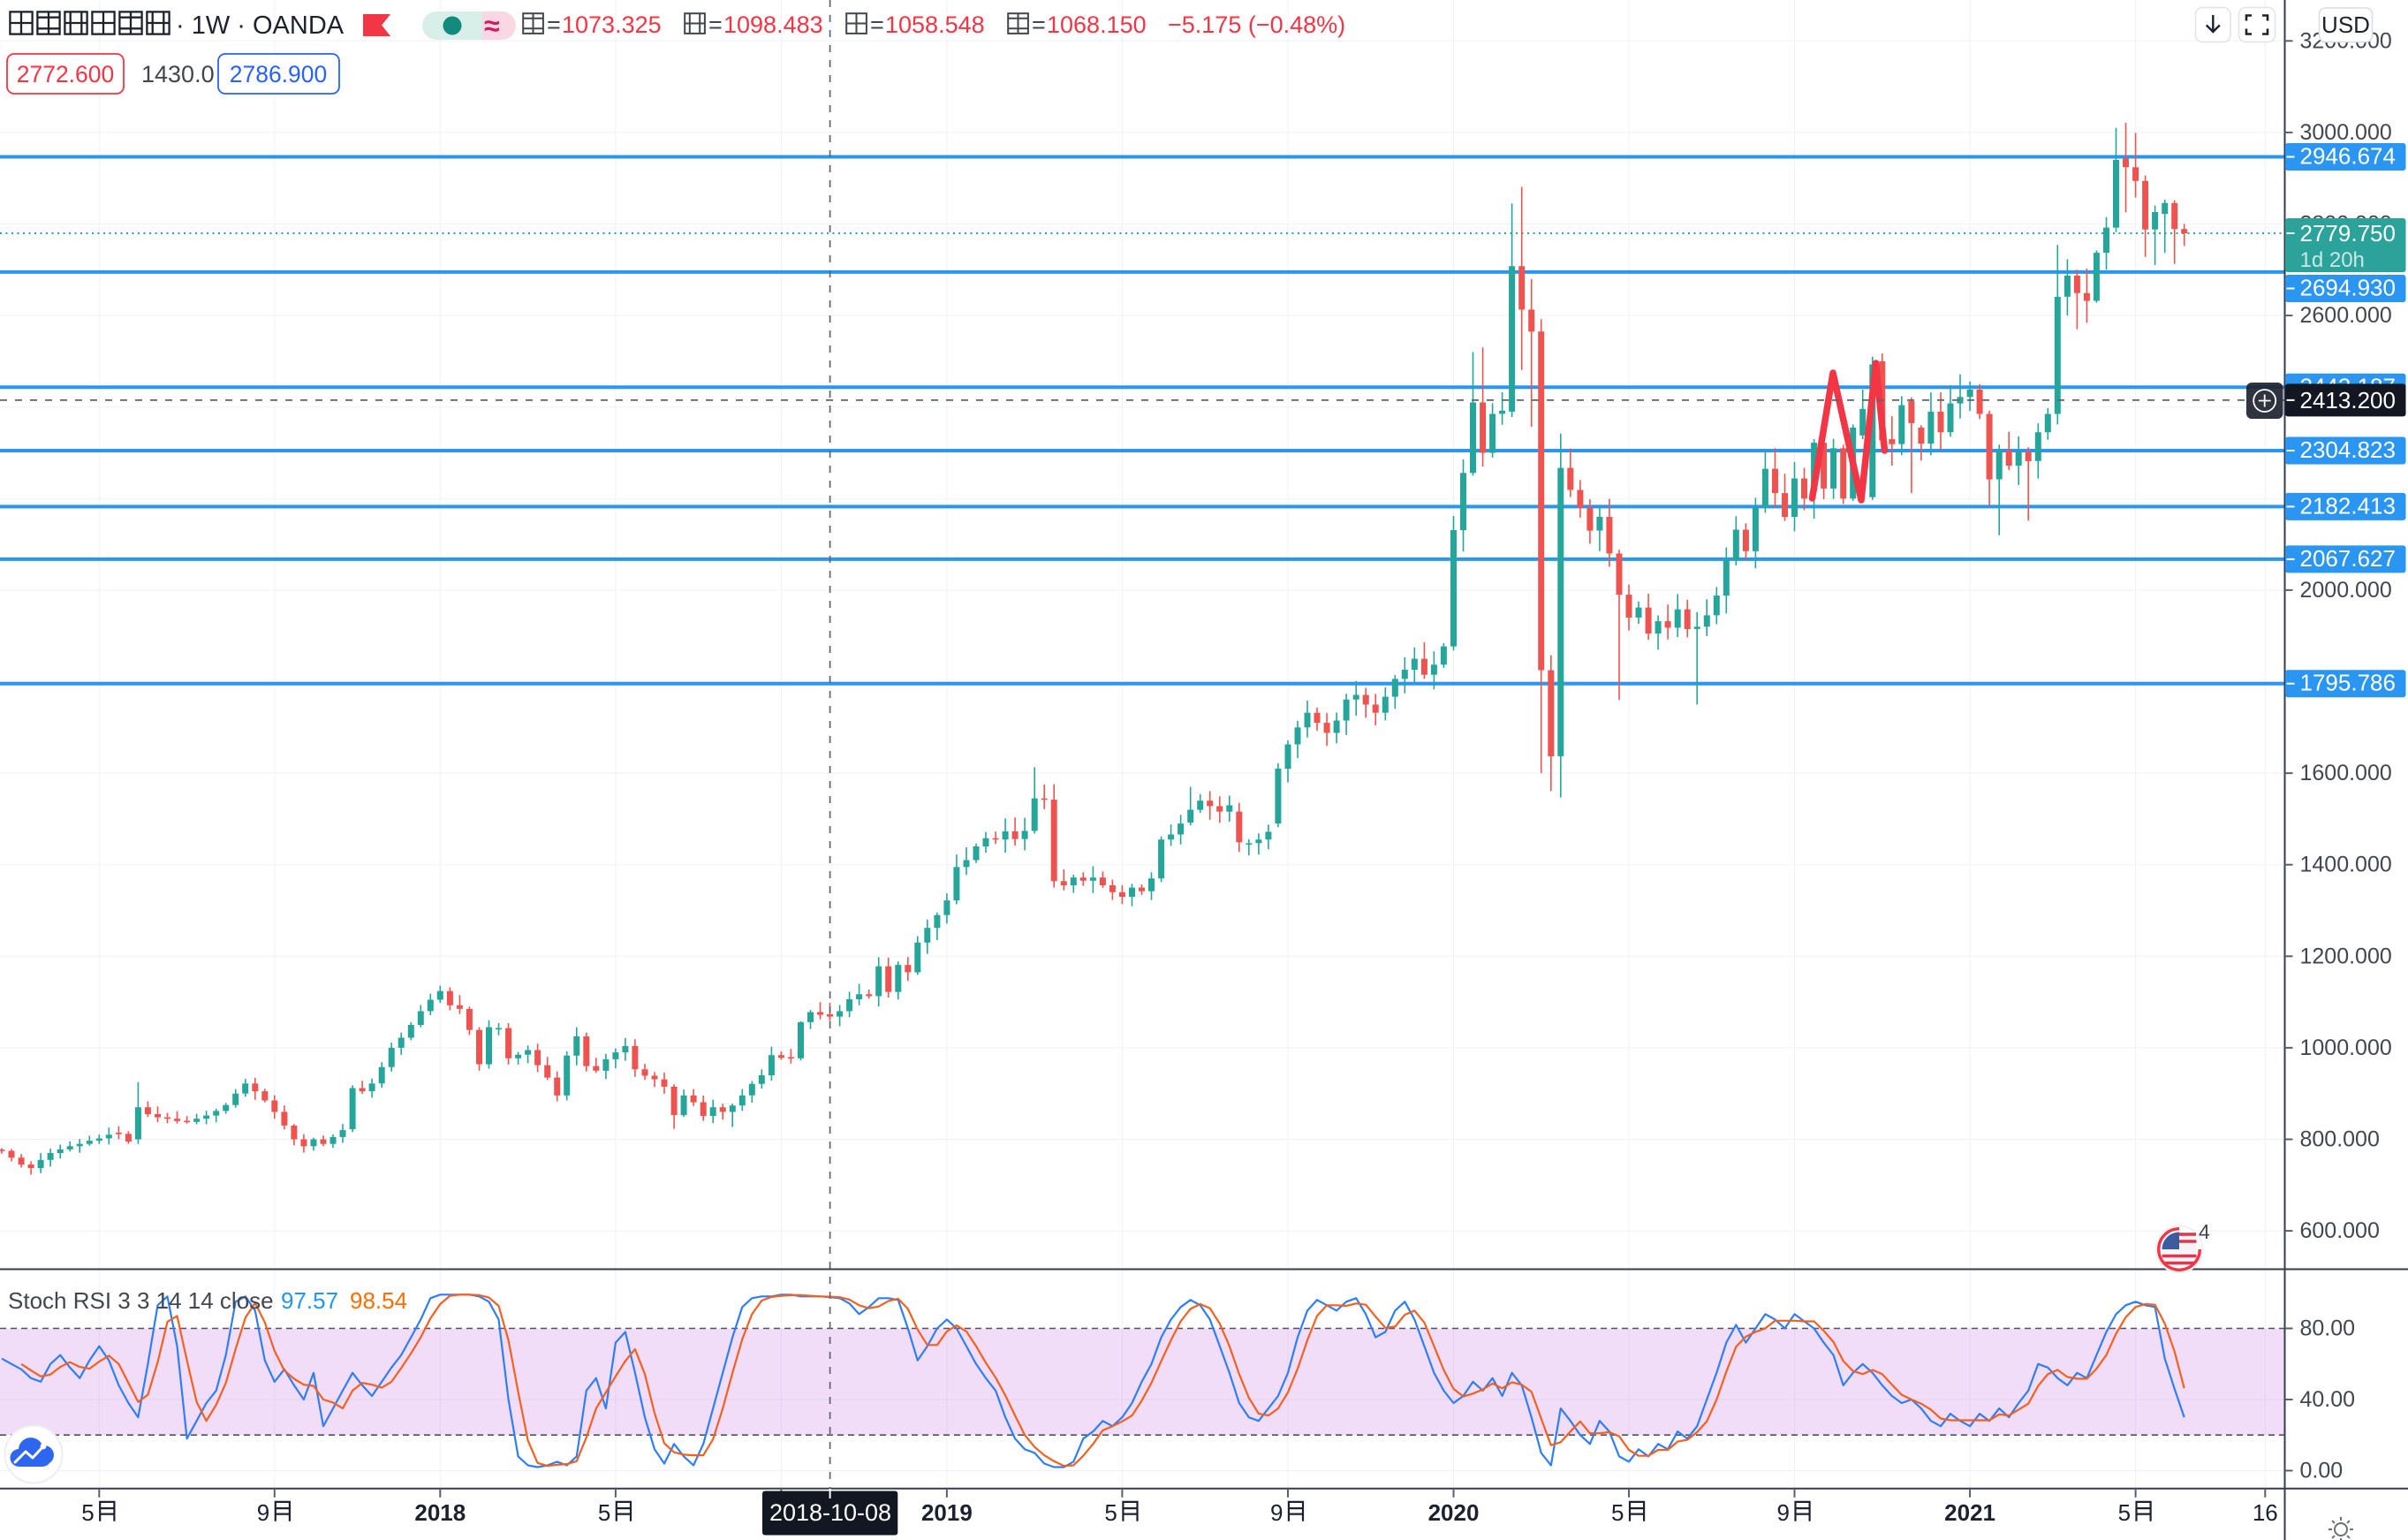 The width and height of the screenshot is (2408, 1540). What do you see at coordinates (612, 24) in the screenshot?
I see `svg-text: 1073.325` at bounding box center [612, 24].